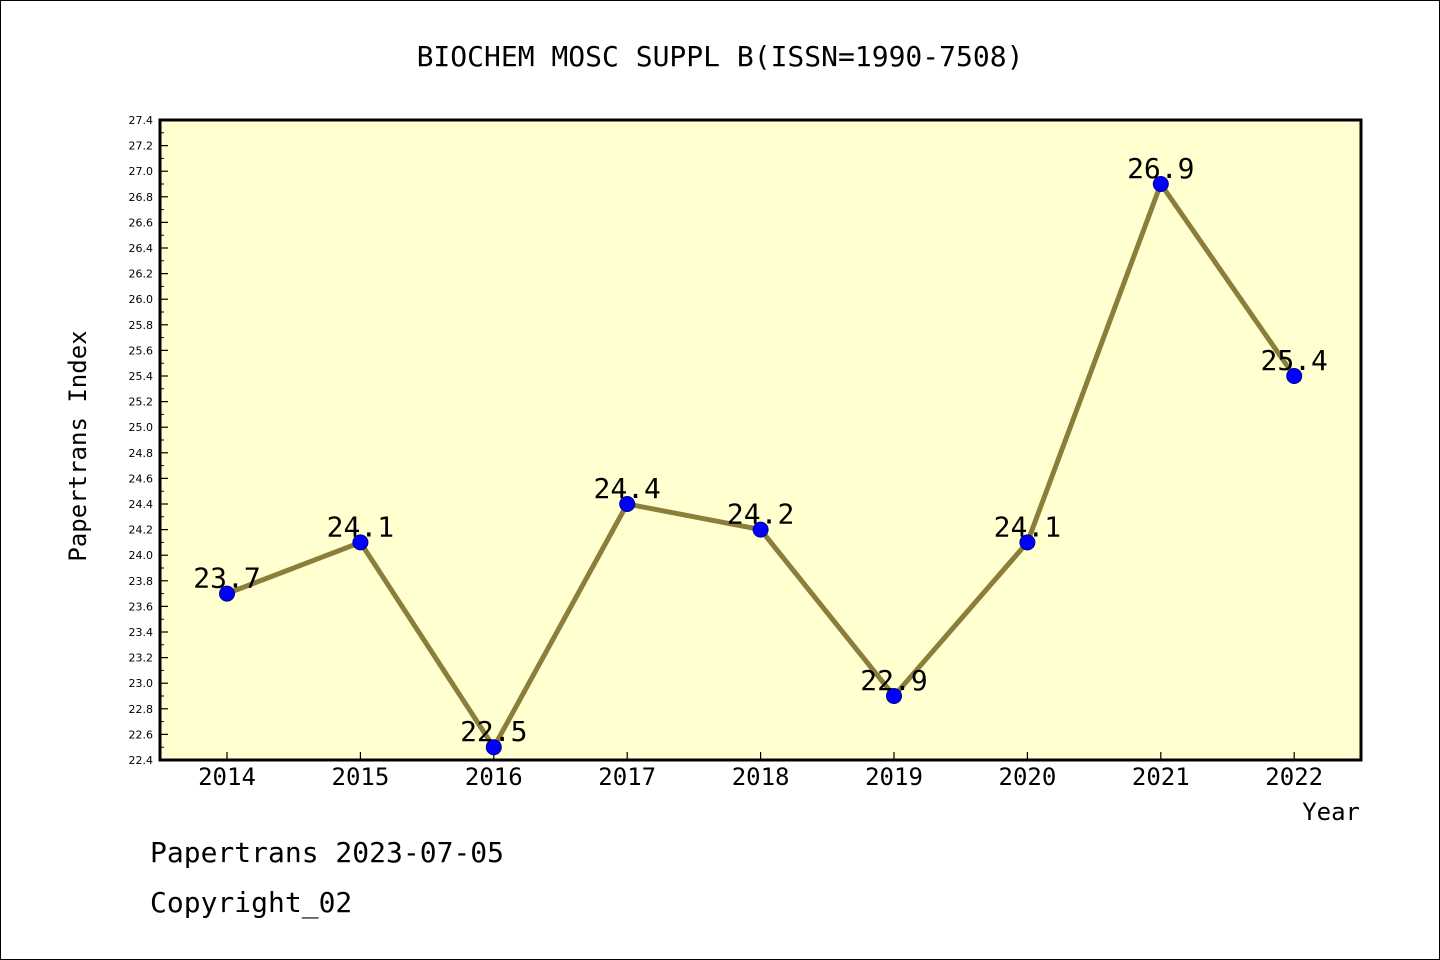 This screenshot has width=1440, height=960. What do you see at coordinates (141, 299) in the screenshot?
I see `y-tick-label: 26.0` at bounding box center [141, 299].